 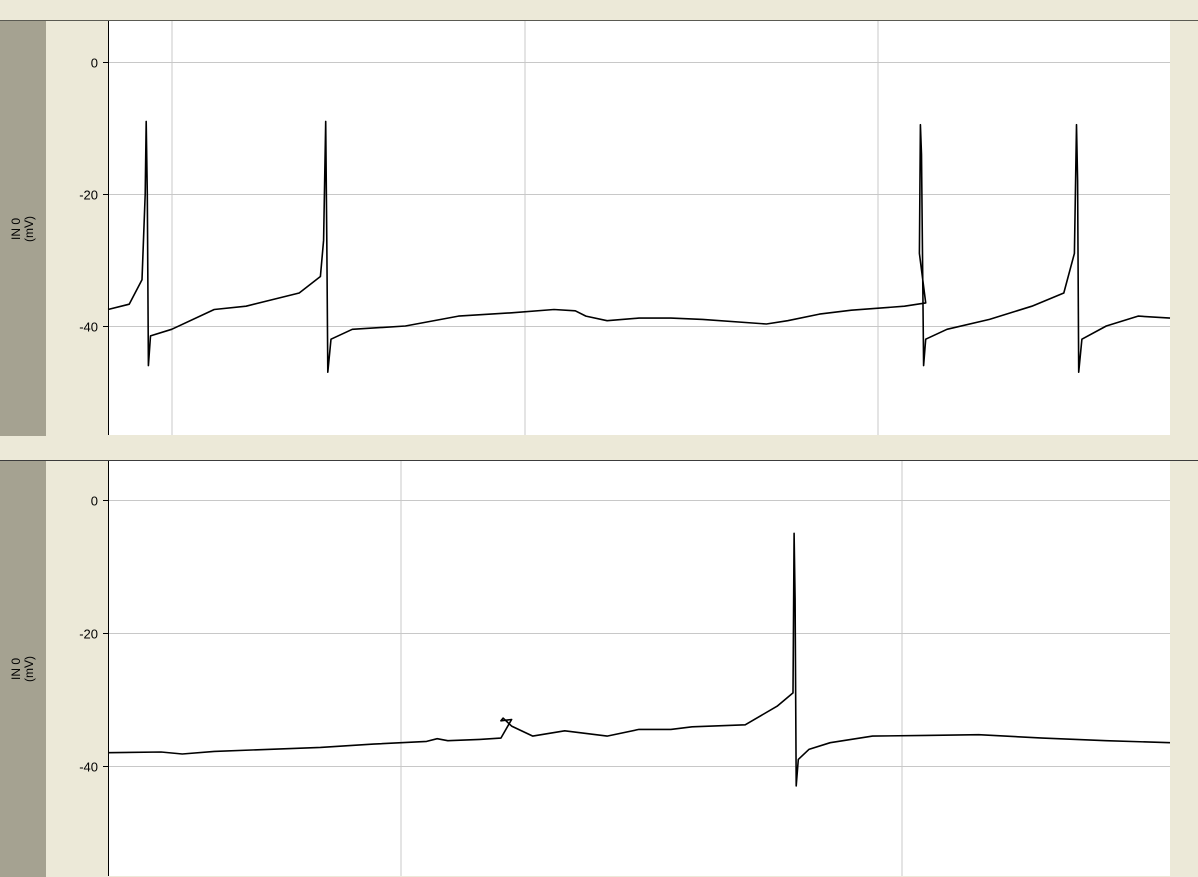 I want to click on toolbar-strip, so click(x=599, y=10).